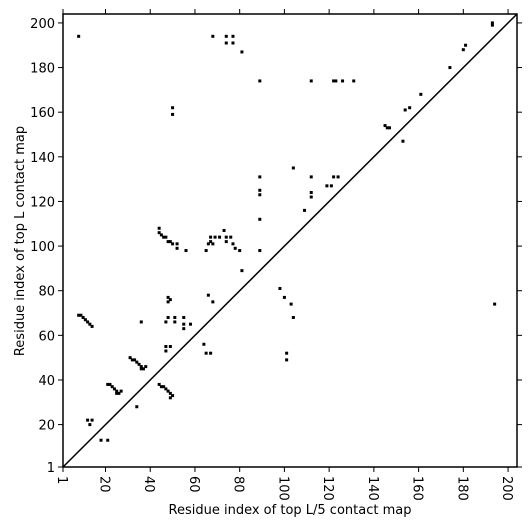 This screenshot has width=531, height=531. I want to click on x-tick-label: 140, so click(372, 488).